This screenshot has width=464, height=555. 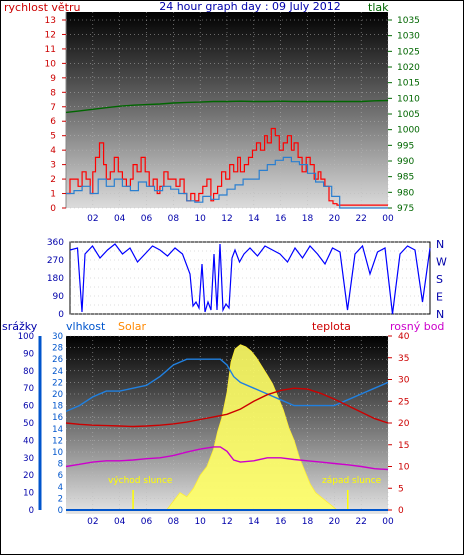 I want to click on panel-1-left-tick-label: 11, so click(x=50, y=50).